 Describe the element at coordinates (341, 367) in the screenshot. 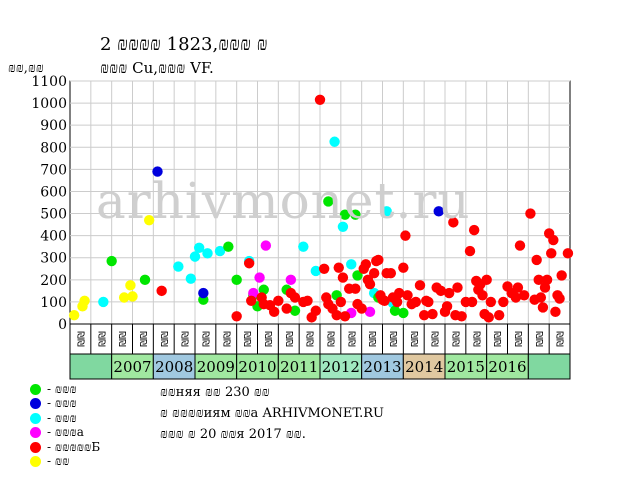

I see `year-label: 2012` at that location.